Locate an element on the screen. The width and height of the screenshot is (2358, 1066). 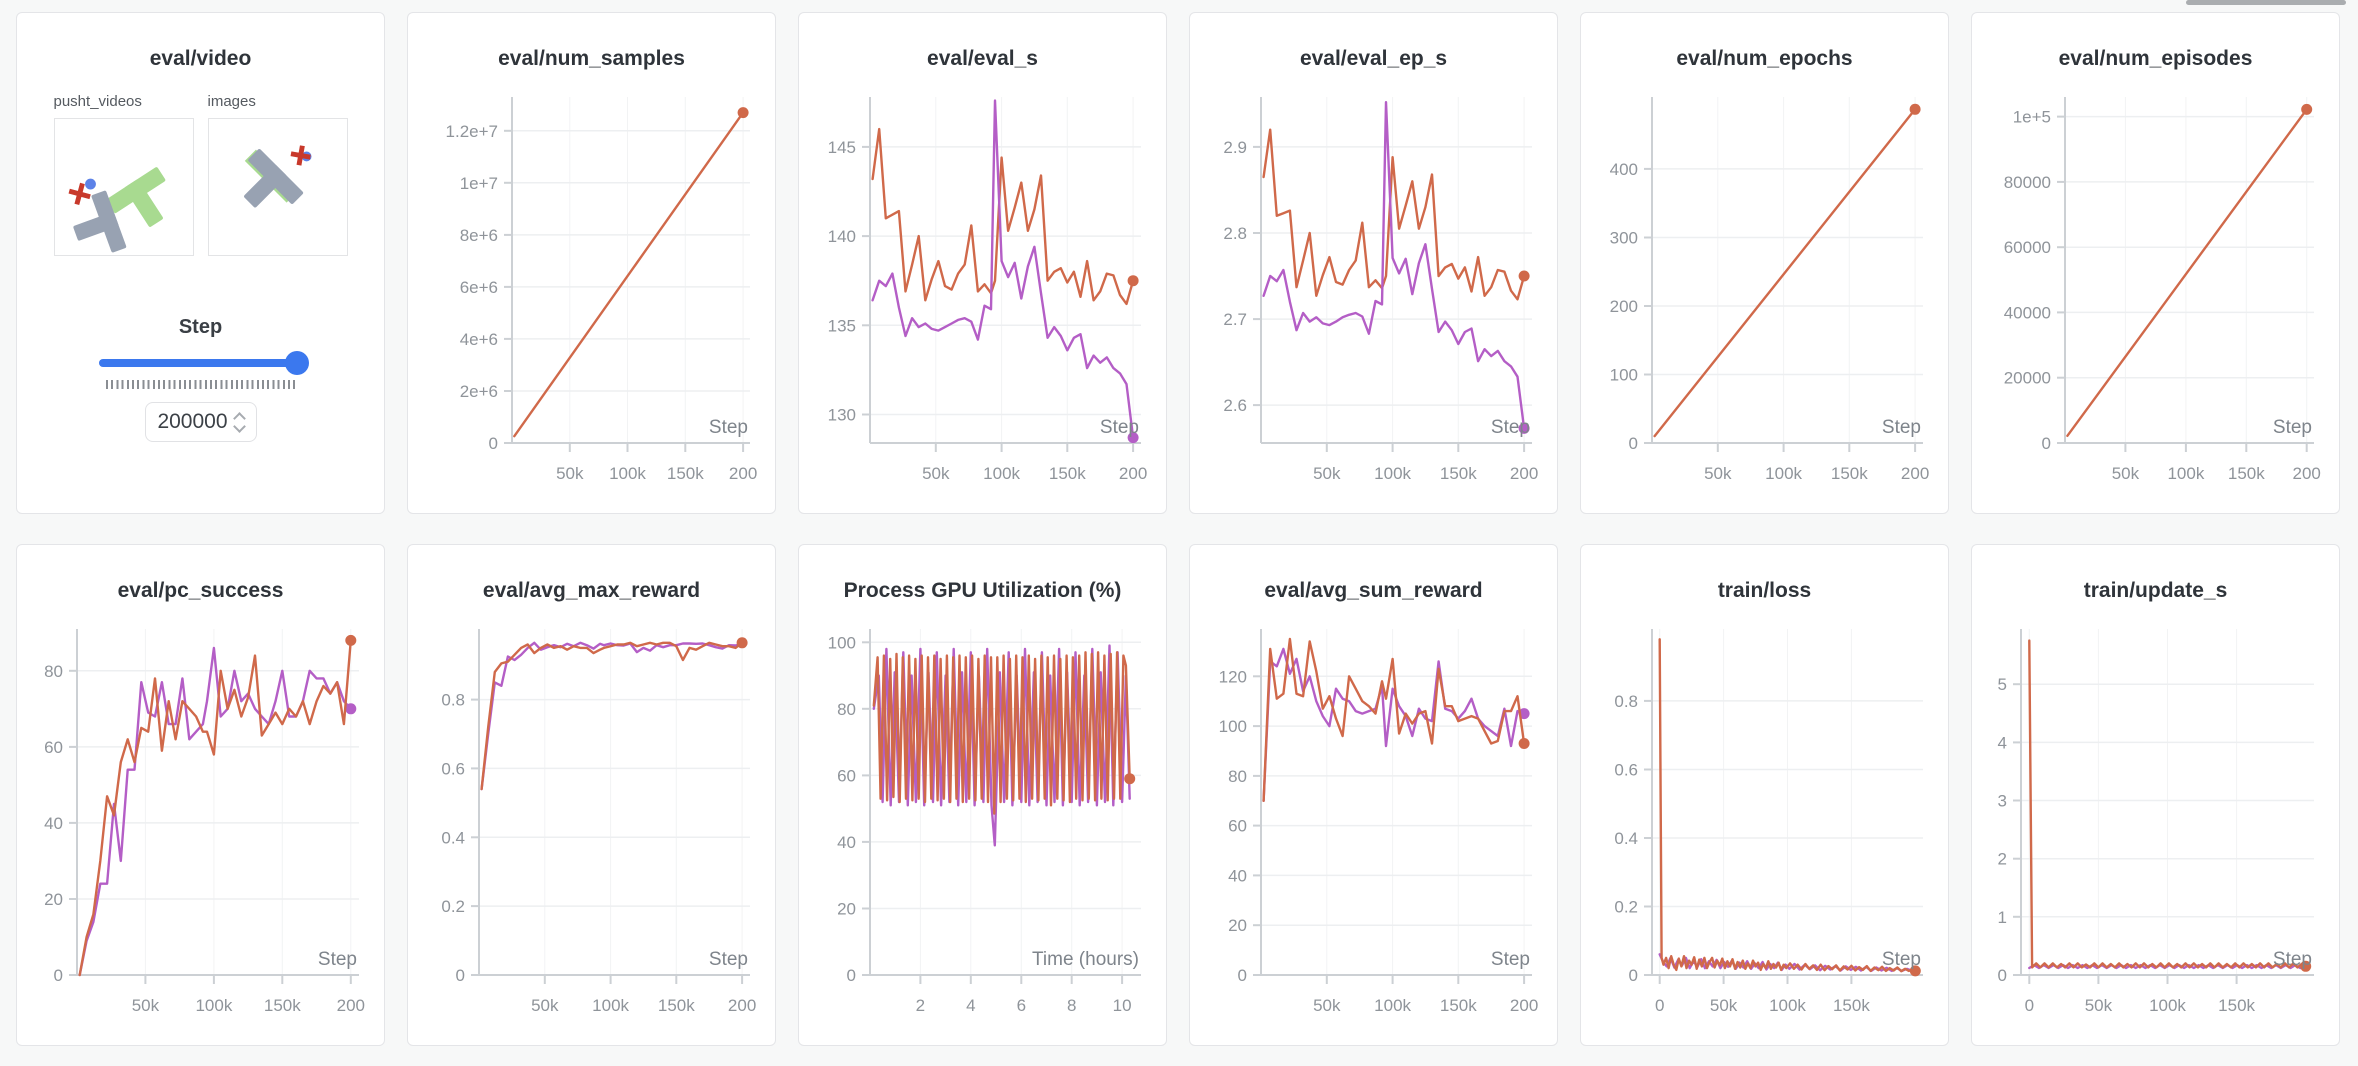
slider-thumb is located at coordinates (296, 363).